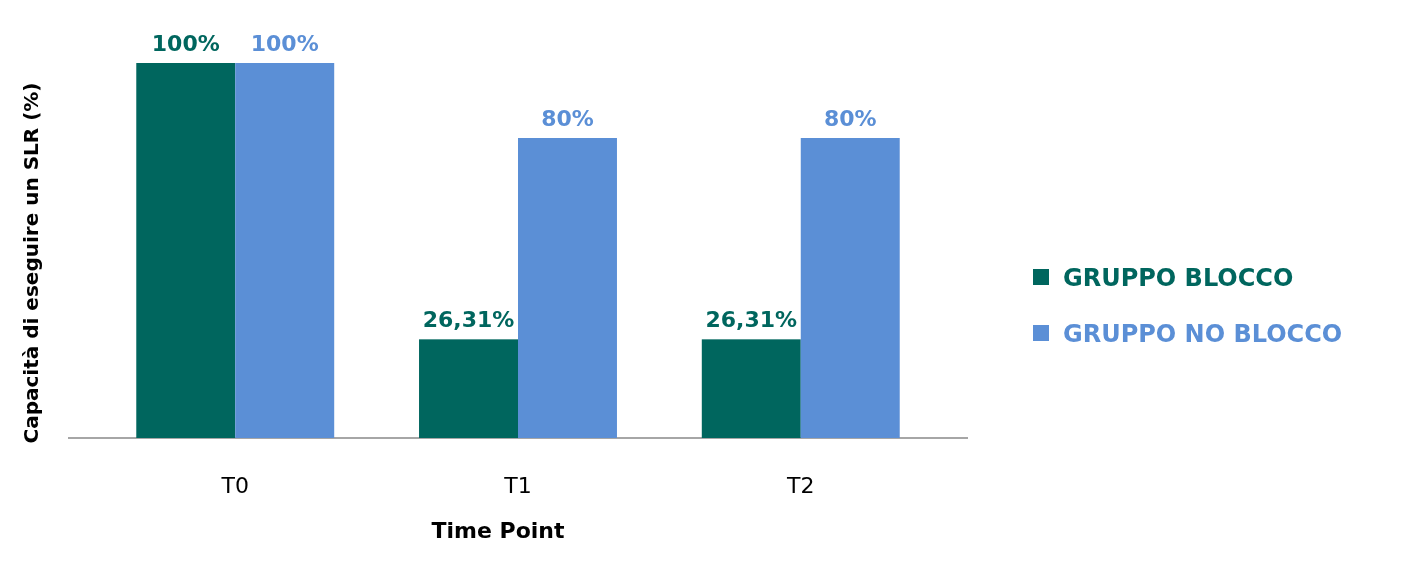 This screenshot has width=1407, height=564. I want to click on x-tick-label: T0, so click(234, 485).